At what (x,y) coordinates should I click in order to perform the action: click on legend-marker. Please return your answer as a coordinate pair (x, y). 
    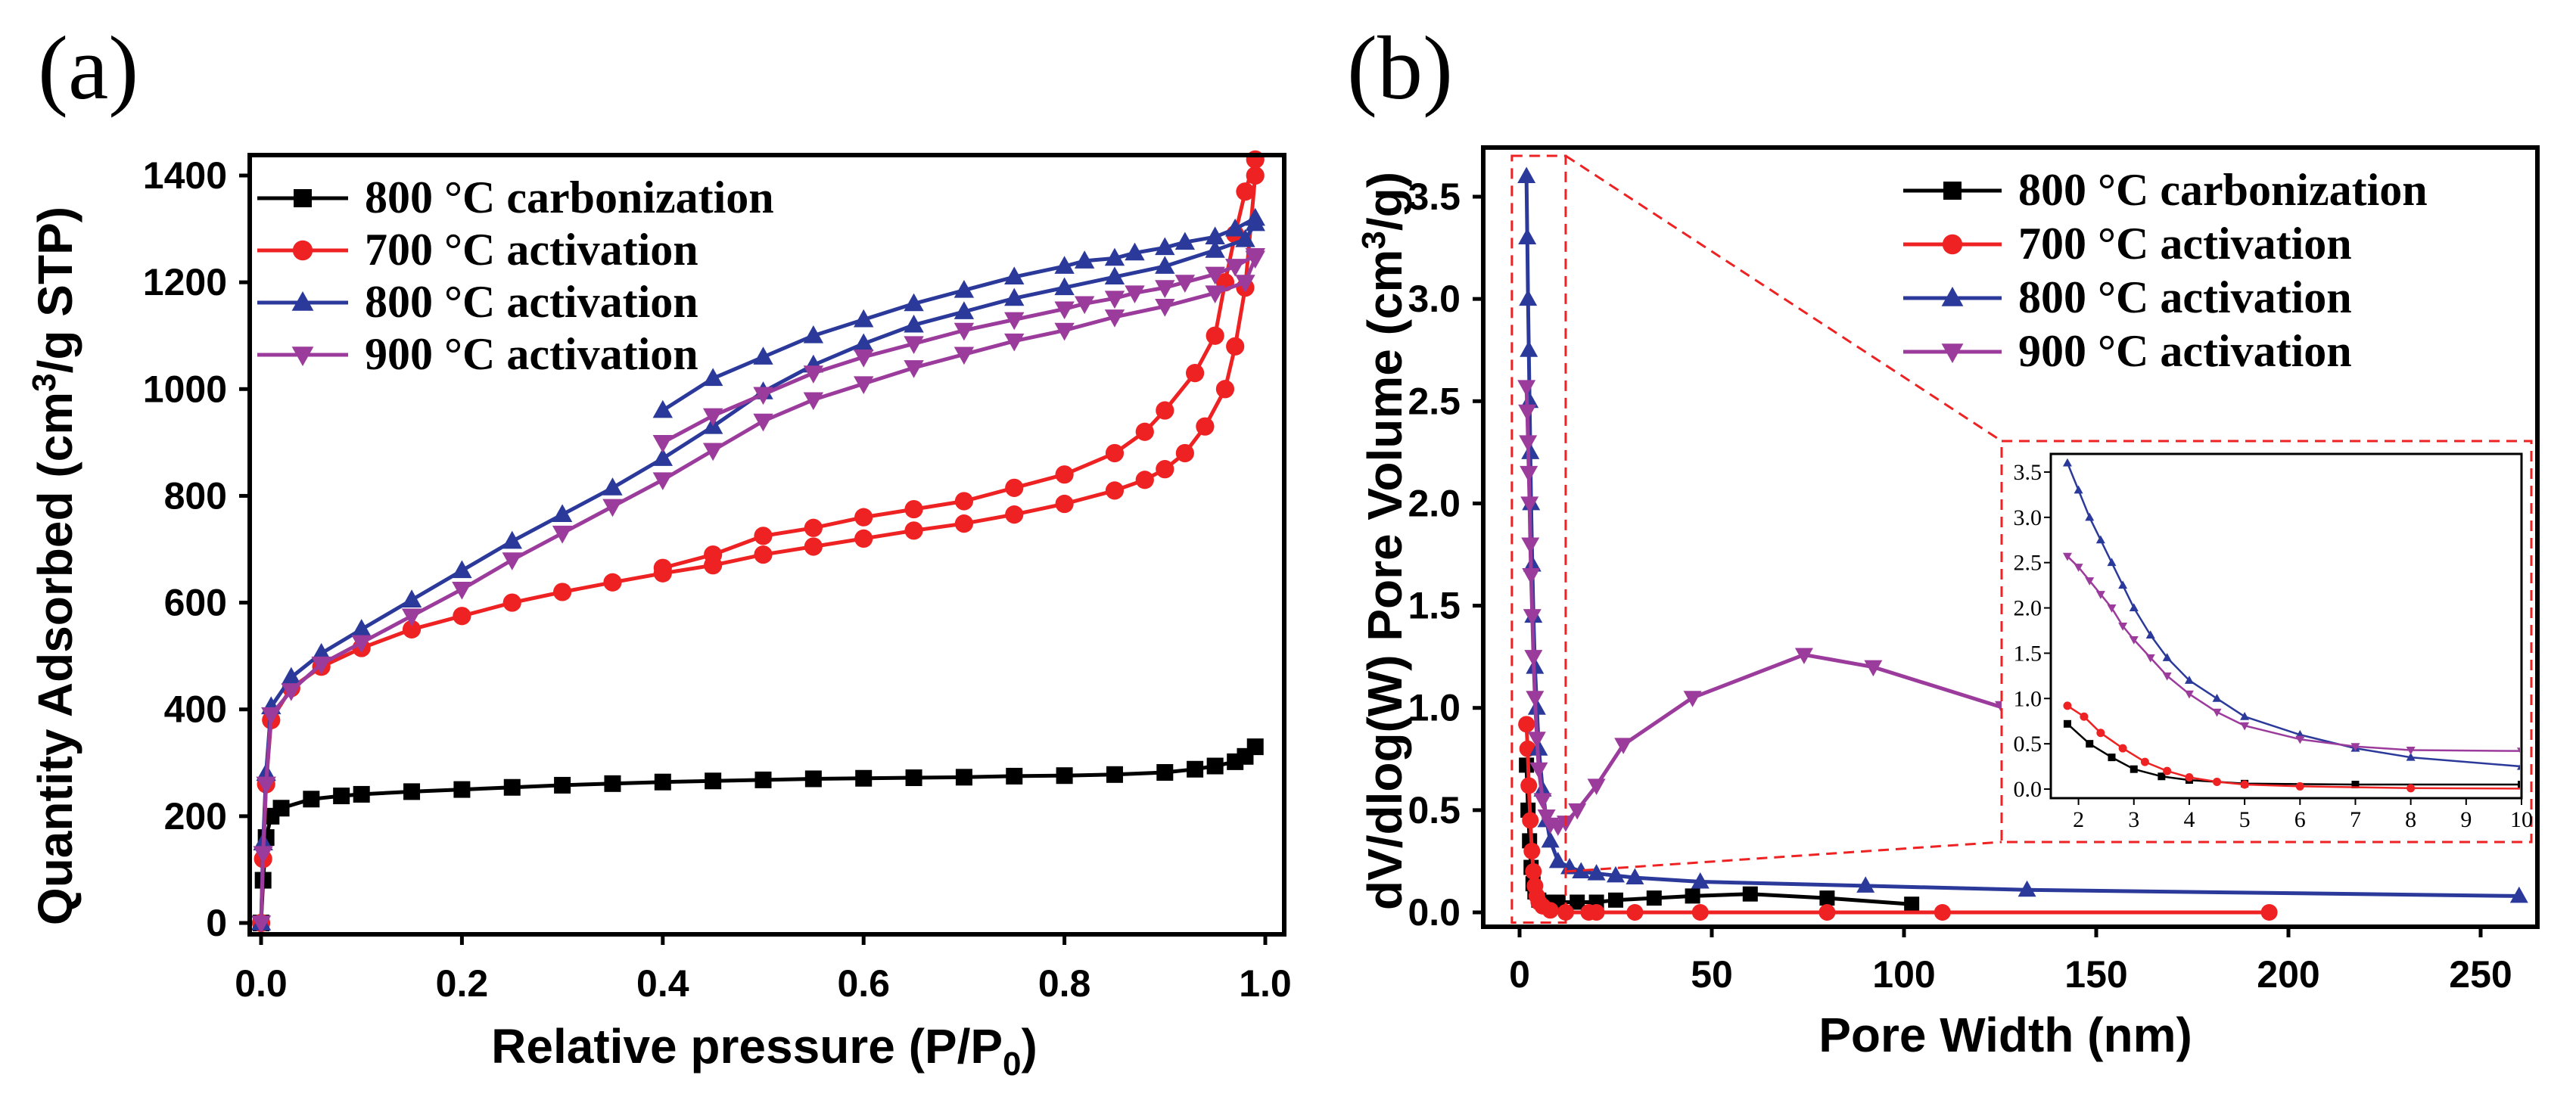
    Looking at the image, I should click on (302, 356).